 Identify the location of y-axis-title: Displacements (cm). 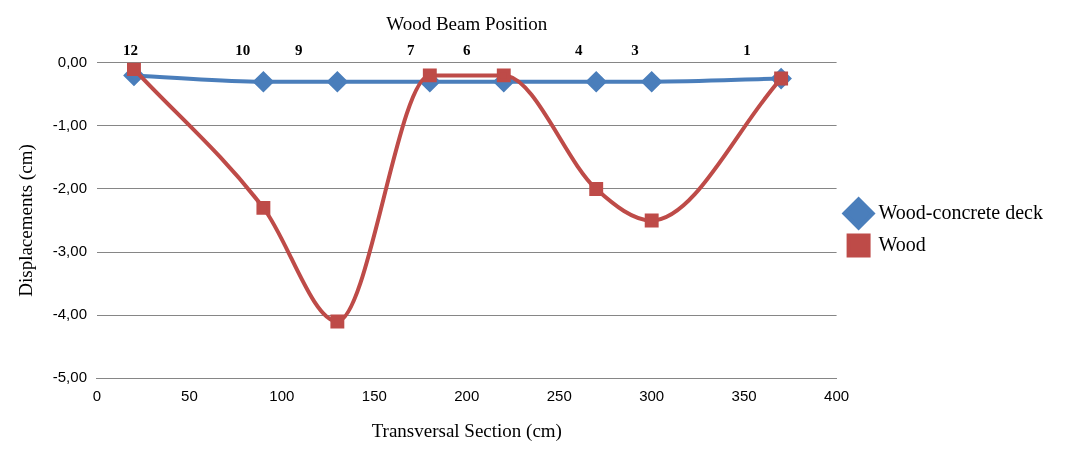
(26, 220).